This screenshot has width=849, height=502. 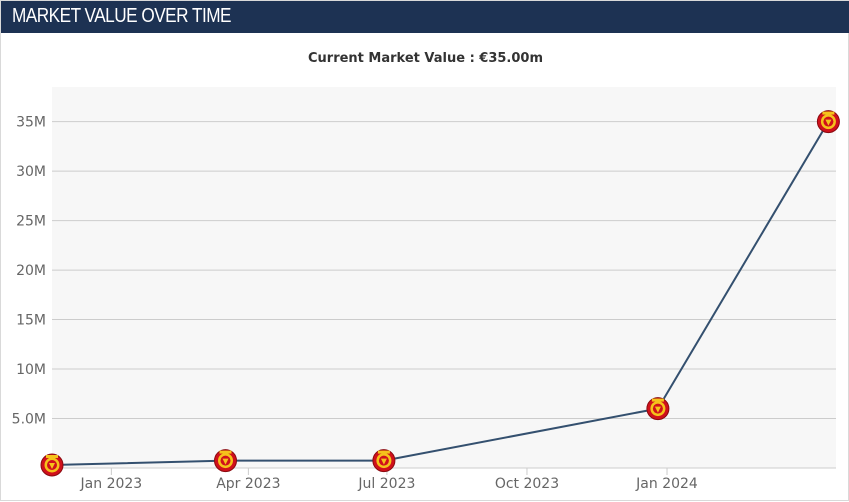 I want to click on section-title: MARKET VALUE OVER TIME, so click(x=122, y=16).